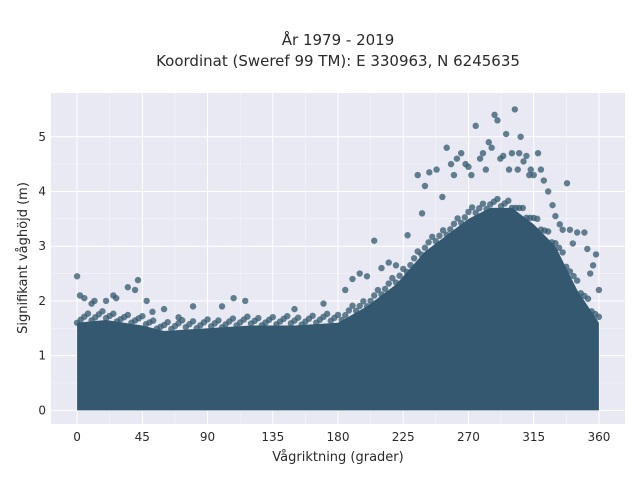  I want to click on x-tick-label: 180, so click(338, 437).